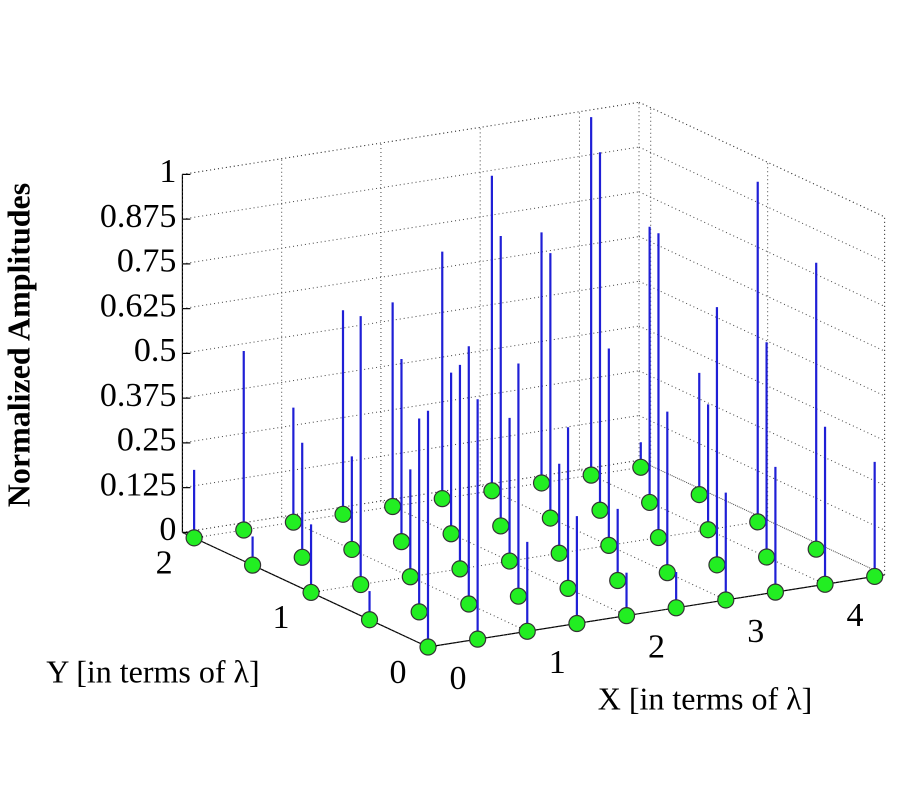 This screenshot has width=900, height=800. I want to click on y-axis-label: Y [in terms of λ], so click(152, 671).